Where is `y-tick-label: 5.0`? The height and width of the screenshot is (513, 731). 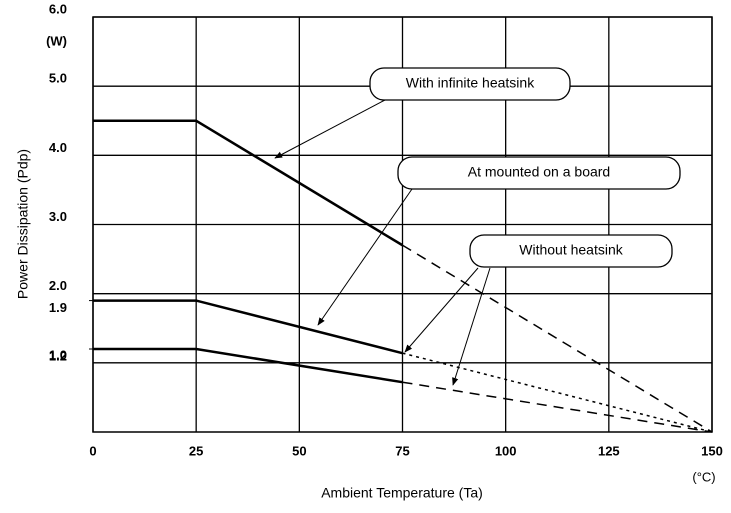 y-tick-label: 5.0 is located at coordinates (58, 78).